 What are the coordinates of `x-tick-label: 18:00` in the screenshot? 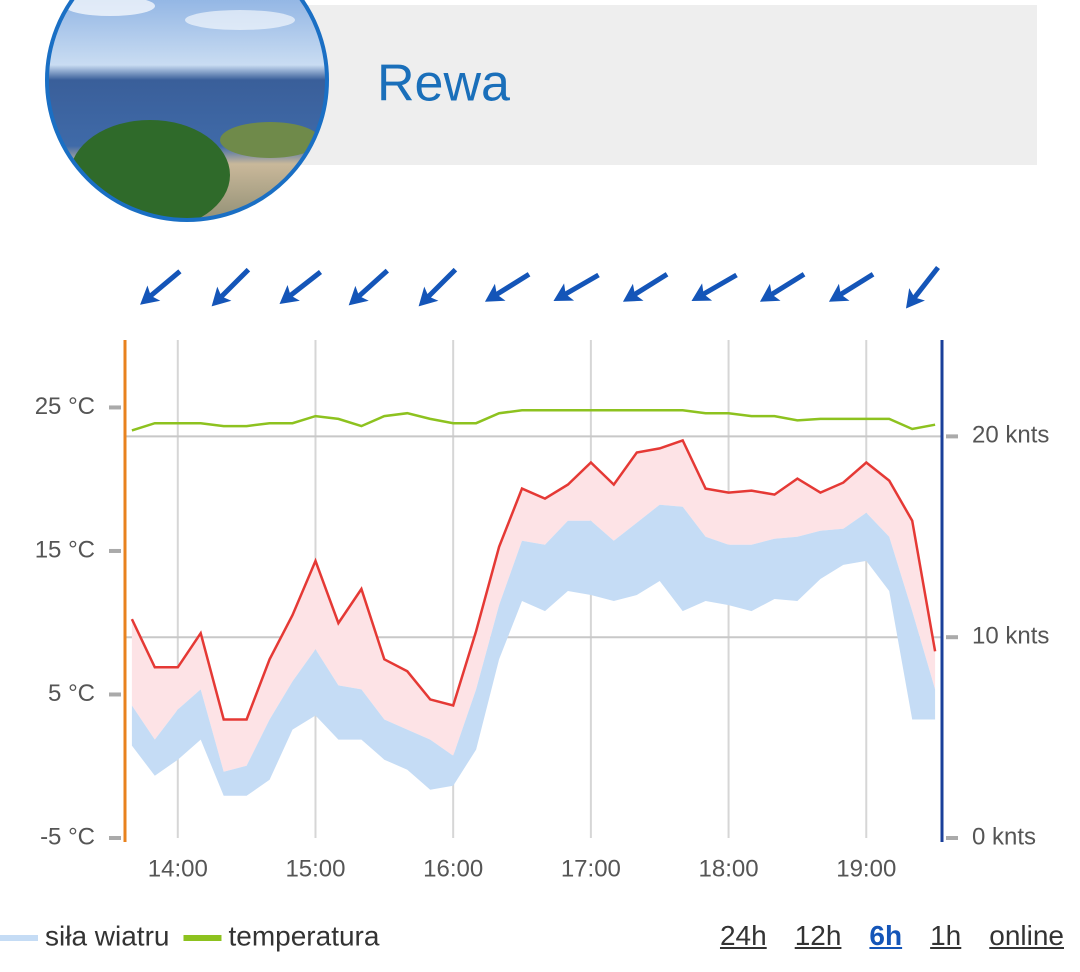 It's located at (729, 868).